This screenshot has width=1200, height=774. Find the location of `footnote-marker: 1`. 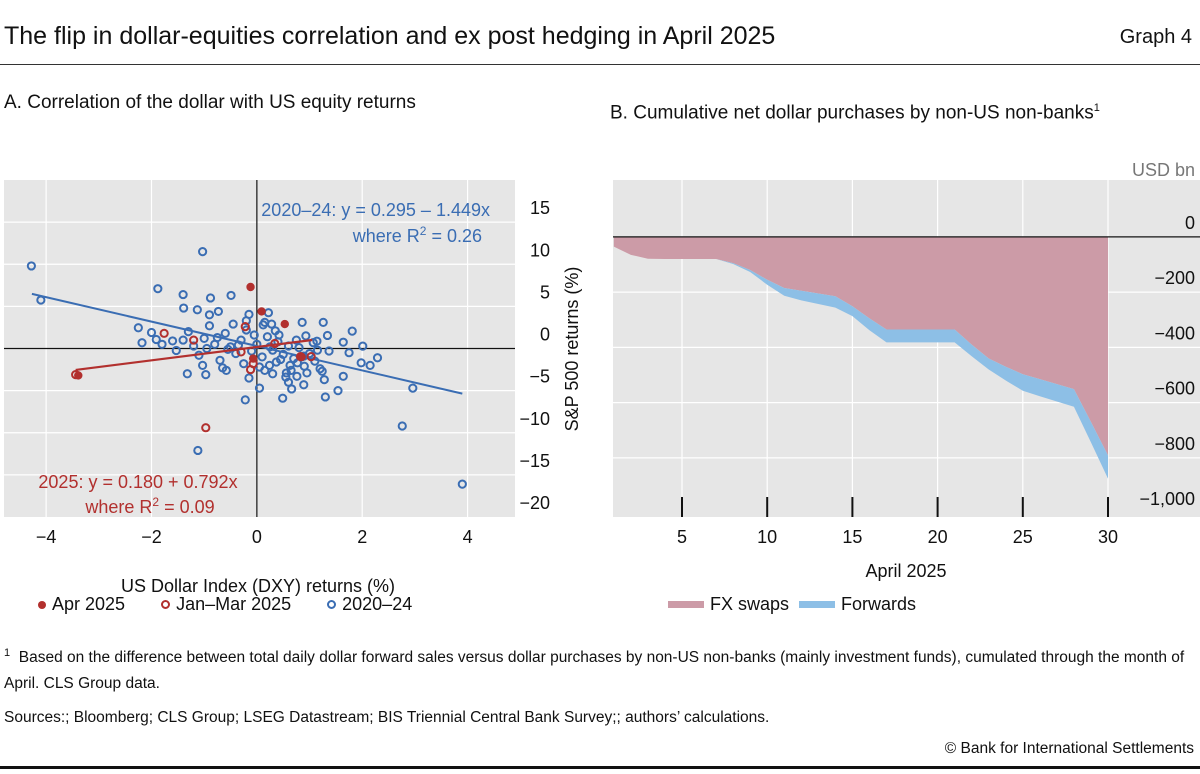

footnote-marker: 1 is located at coordinates (7, 653).